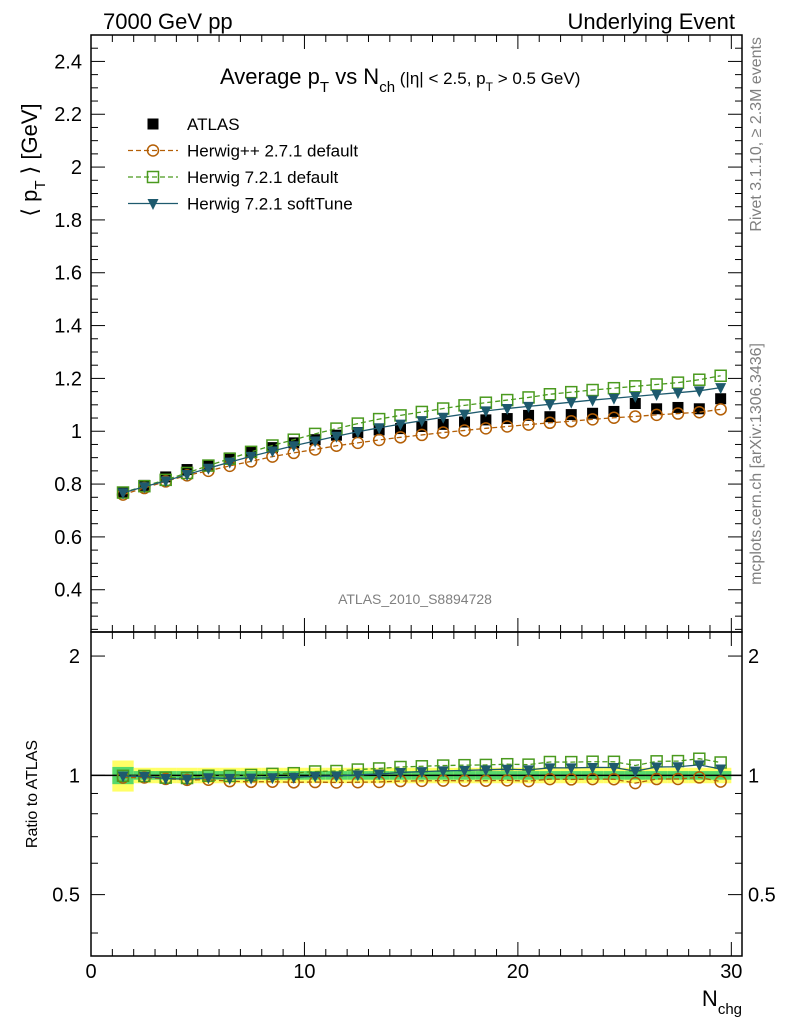 Image resolution: width=786 pixels, height=1024 pixels. Describe the element at coordinates (74, 776) in the screenshot. I see `ratio-y-tick-label-left: 1` at that location.